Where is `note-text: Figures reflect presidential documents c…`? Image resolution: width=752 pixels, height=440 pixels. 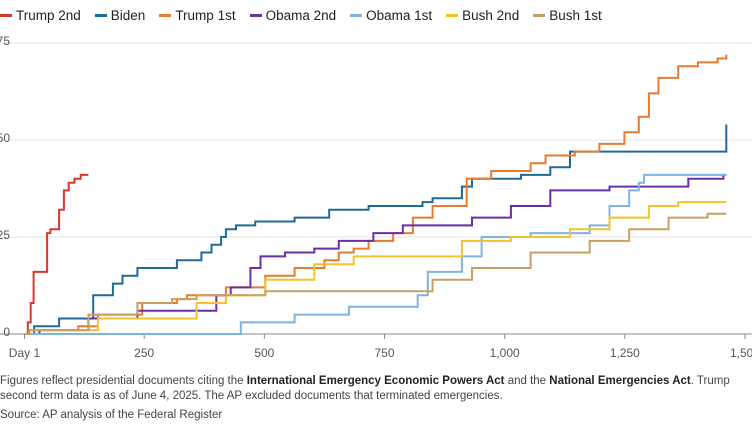
note-text: Figures reflect presidential documents c… is located at coordinates (123, 381).